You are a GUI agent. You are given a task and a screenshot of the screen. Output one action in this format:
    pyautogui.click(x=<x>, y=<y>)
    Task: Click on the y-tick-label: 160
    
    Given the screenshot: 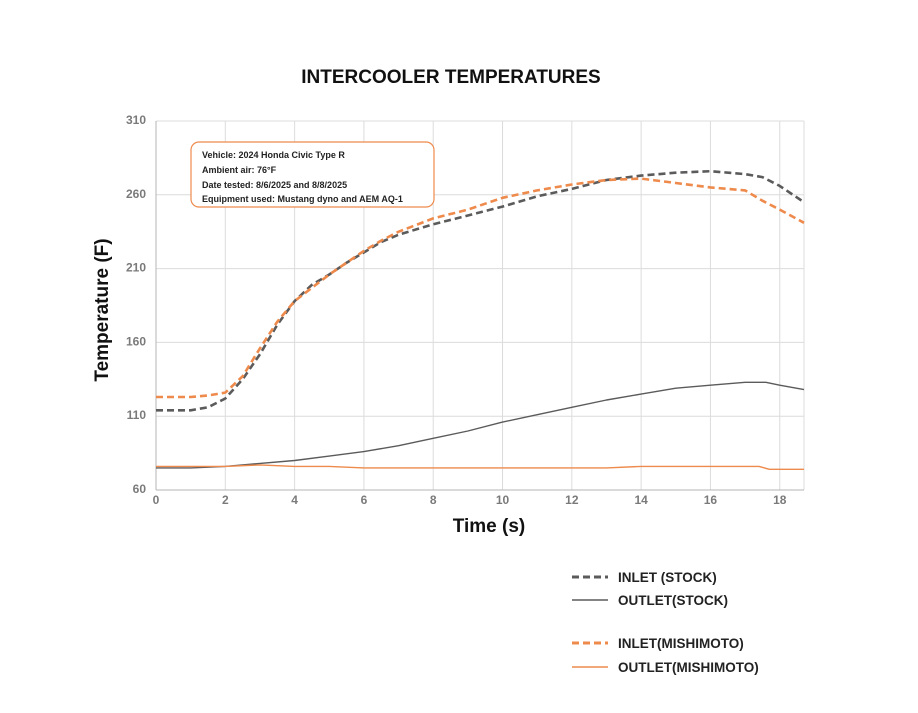 What is the action you would take?
    pyautogui.click(x=136, y=341)
    